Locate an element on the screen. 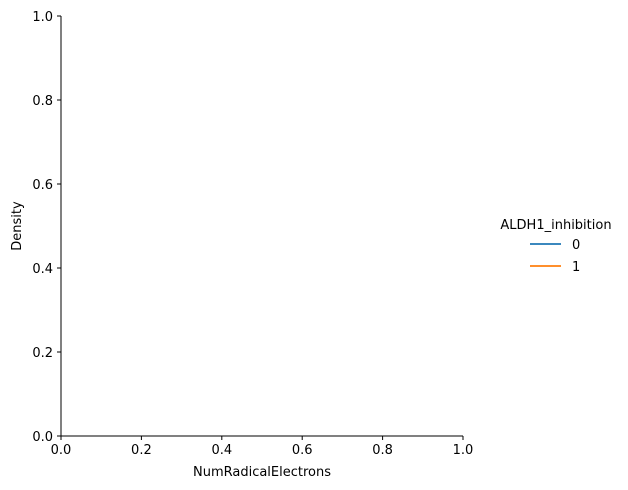 The image size is (628, 490). x-tick-label: 0.4 is located at coordinates (221, 450).